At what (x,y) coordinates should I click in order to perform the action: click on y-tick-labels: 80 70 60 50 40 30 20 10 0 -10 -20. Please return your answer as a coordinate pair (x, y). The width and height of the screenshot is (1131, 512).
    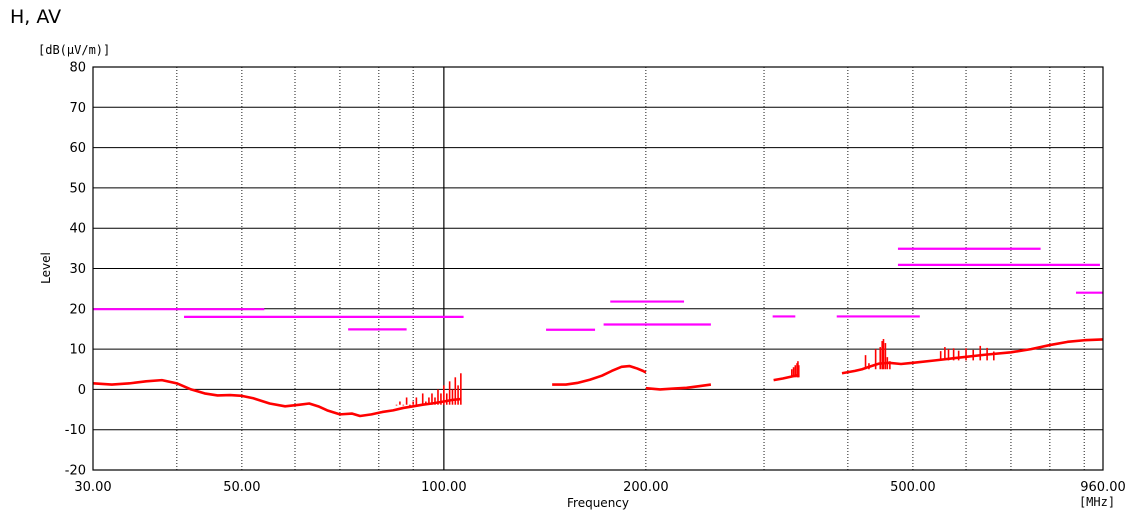
    Looking at the image, I should click on (75, 270).